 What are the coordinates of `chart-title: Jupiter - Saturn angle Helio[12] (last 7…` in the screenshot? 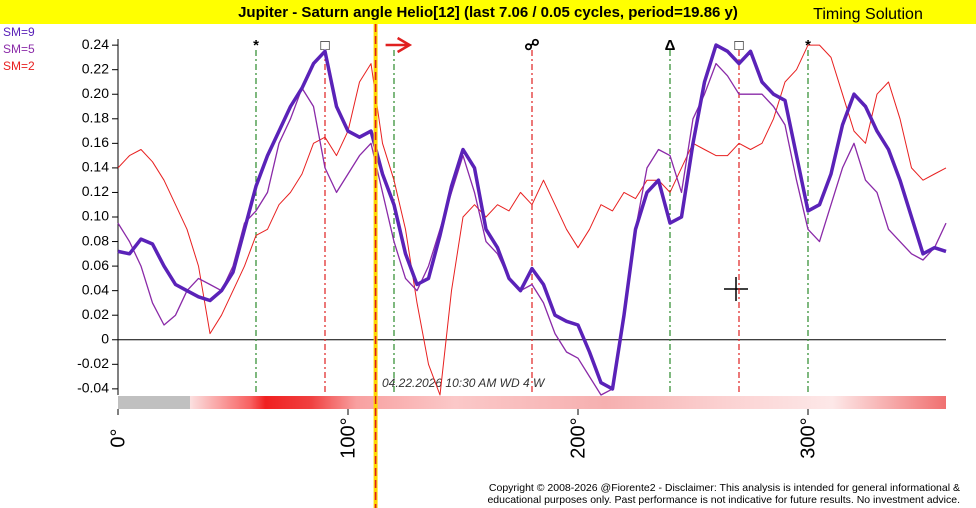 It's located at (488, 12).